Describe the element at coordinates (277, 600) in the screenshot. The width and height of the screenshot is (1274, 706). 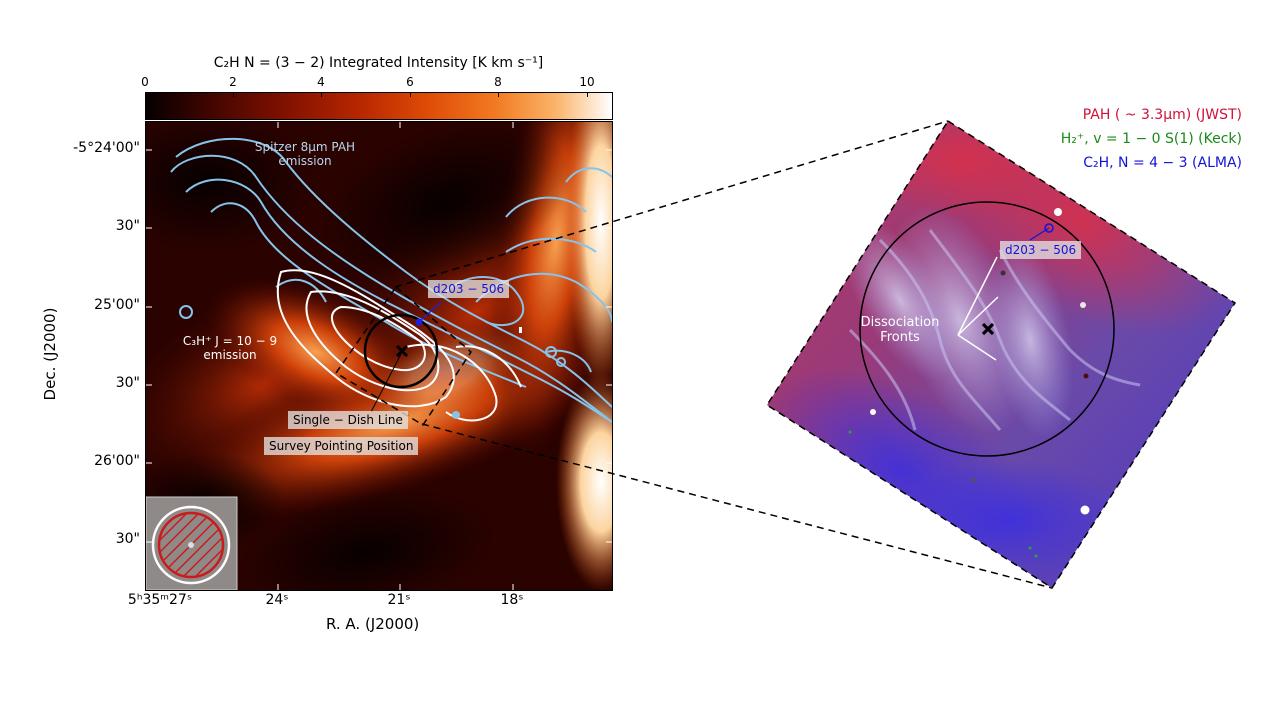
I see `x-tick-label: 24ˢ` at that location.